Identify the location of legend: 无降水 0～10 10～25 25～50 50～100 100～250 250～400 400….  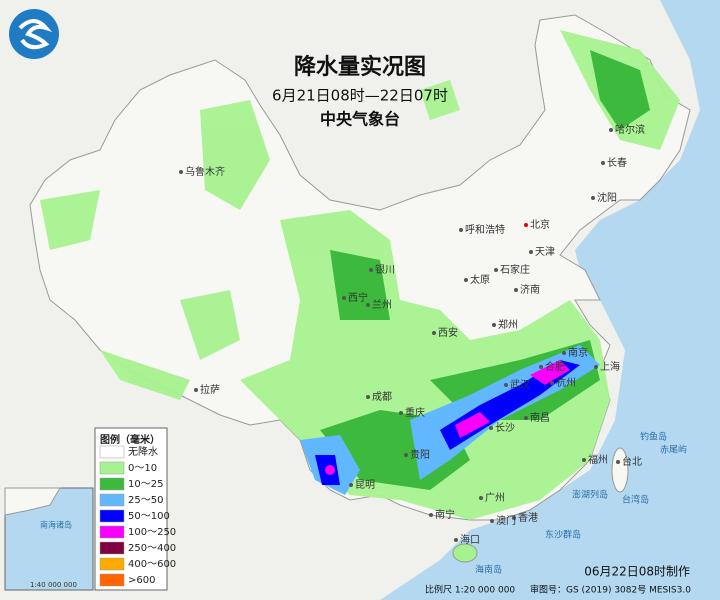
(137, 516).